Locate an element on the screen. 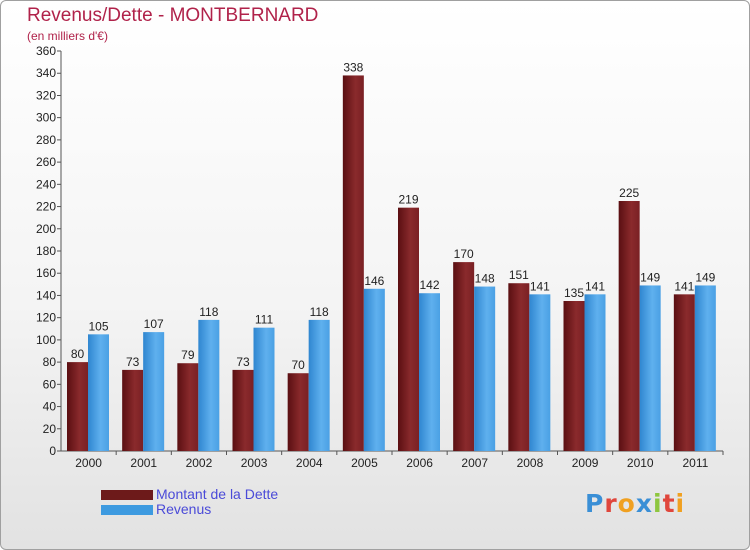 The image size is (750, 550). label-revenus-2007: 148 is located at coordinates (485, 279).